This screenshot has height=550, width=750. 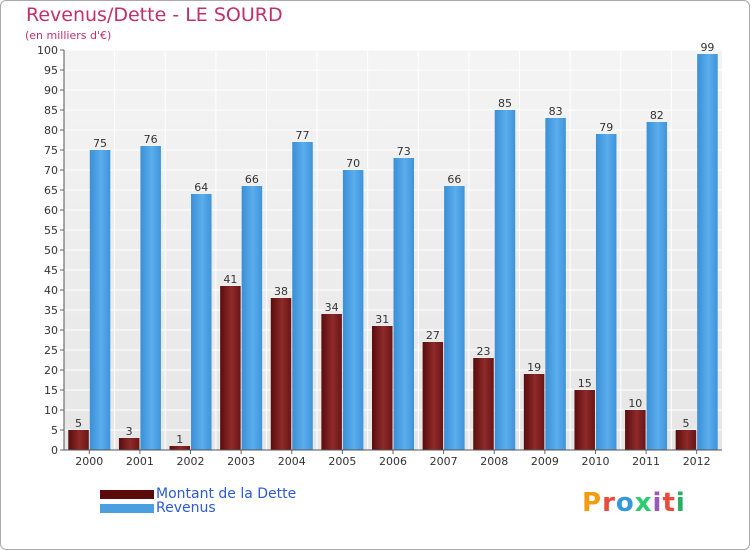 I want to click on data-label-dette: 34, so click(x=332, y=307).